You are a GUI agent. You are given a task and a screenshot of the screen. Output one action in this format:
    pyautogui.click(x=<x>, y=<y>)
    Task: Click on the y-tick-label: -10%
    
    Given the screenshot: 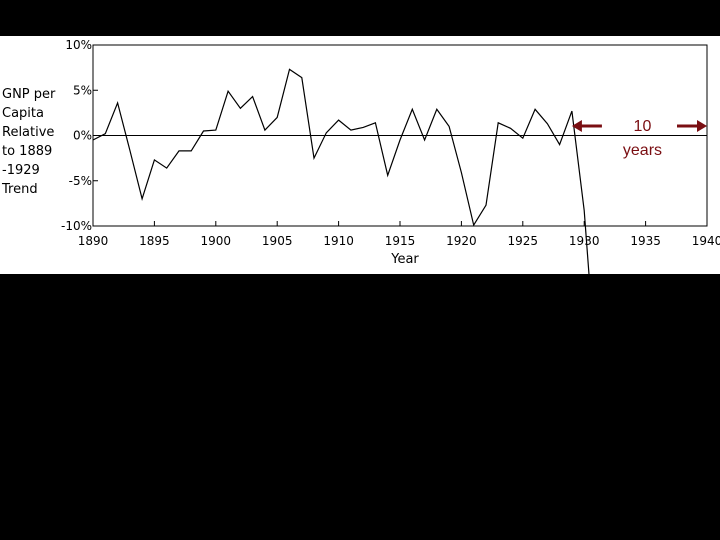 What is the action you would take?
    pyautogui.click(x=76, y=226)
    